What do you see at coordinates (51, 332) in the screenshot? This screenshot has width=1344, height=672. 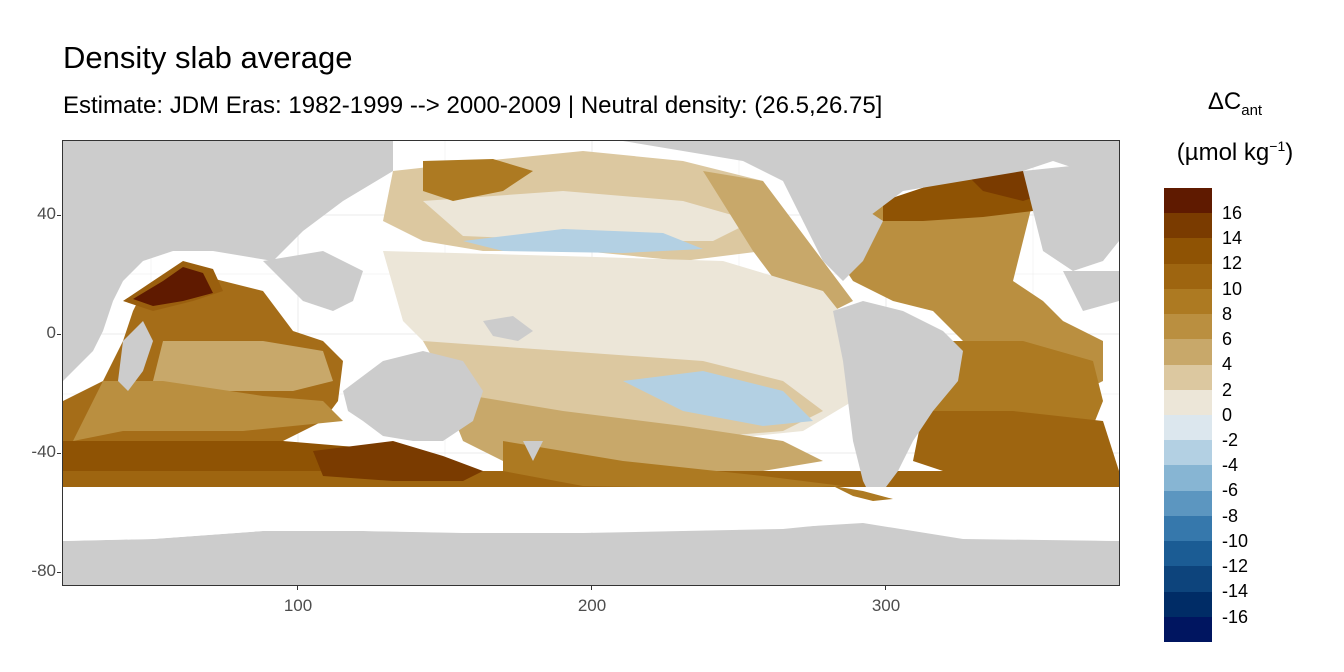 I see `y-tick-label: 0` at bounding box center [51, 332].